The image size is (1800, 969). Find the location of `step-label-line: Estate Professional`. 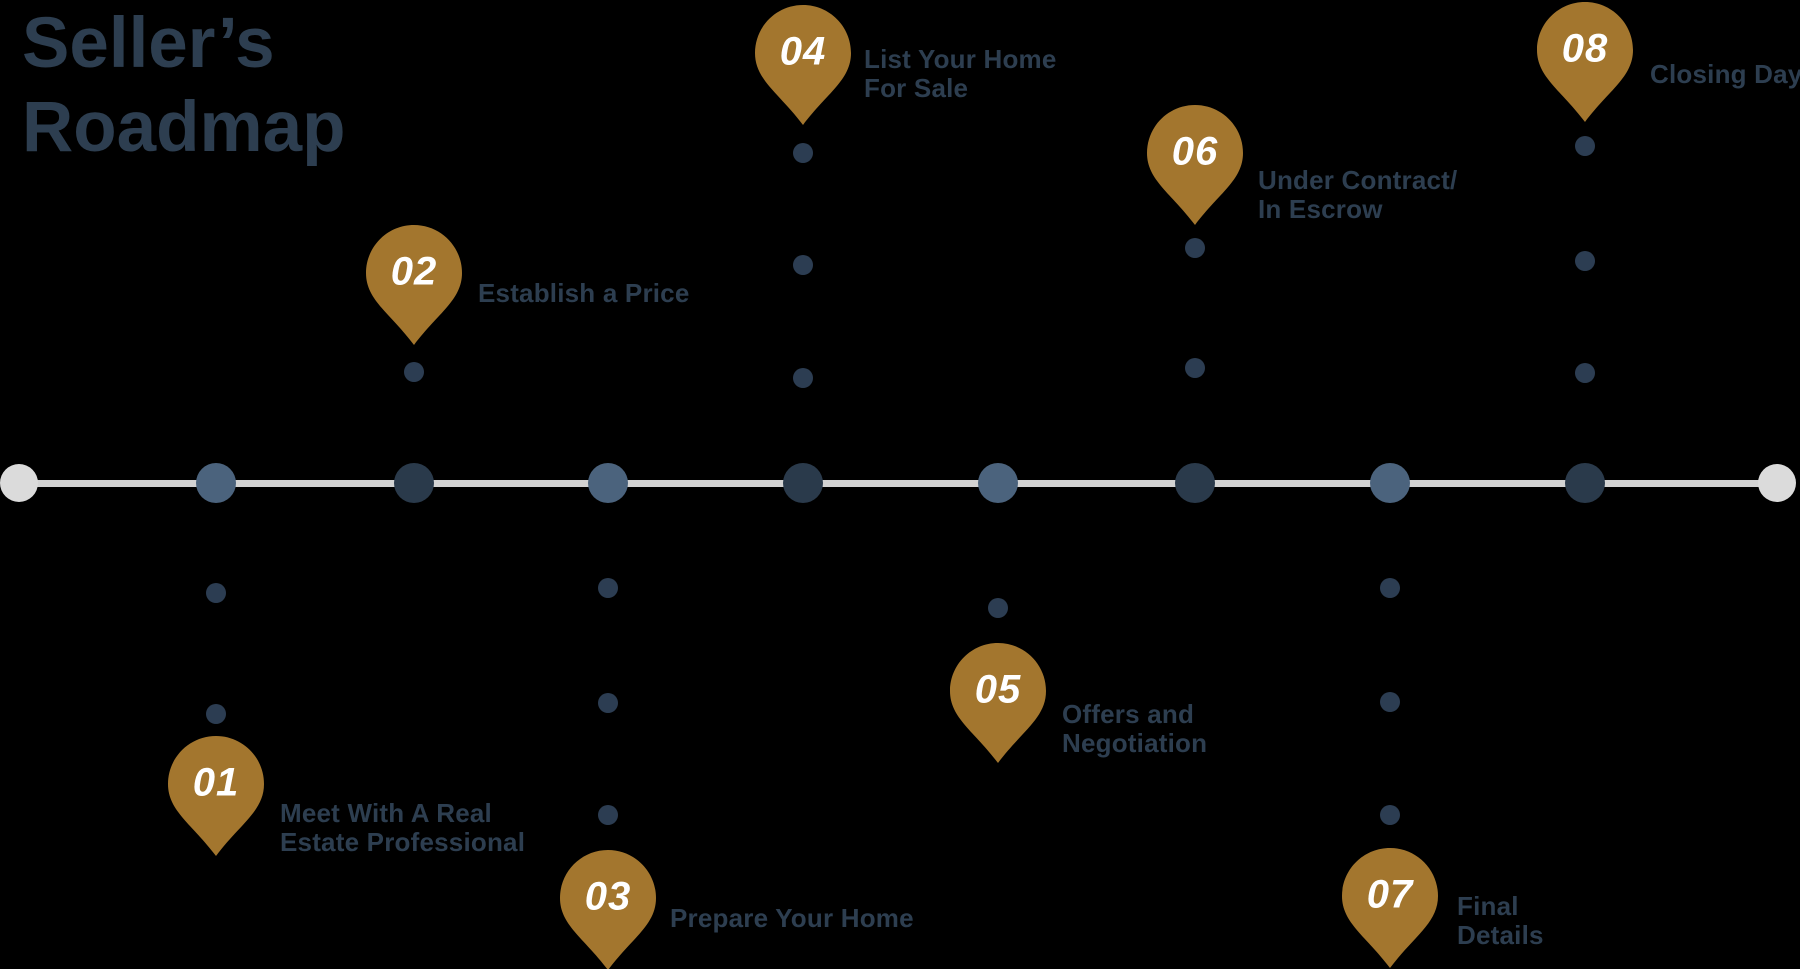

step-label-line: Estate Professional is located at coordinates (403, 842).